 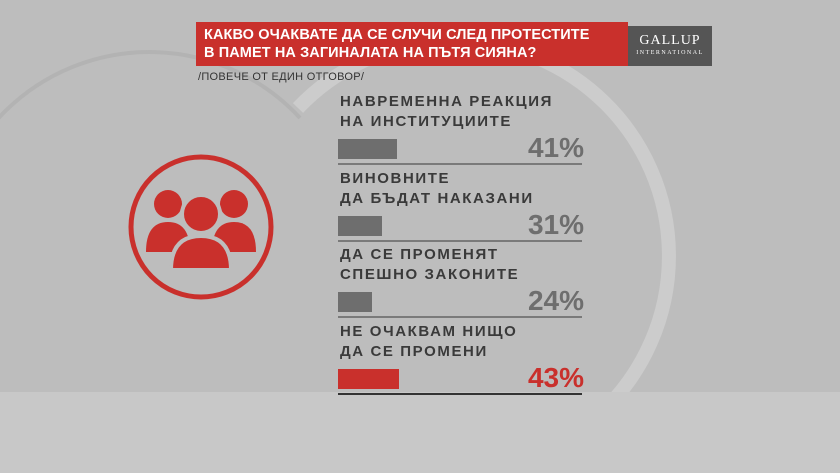 What do you see at coordinates (670, 40) in the screenshot?
I see `logo-main-text: GALLUP` at bounding box center [670, 40].